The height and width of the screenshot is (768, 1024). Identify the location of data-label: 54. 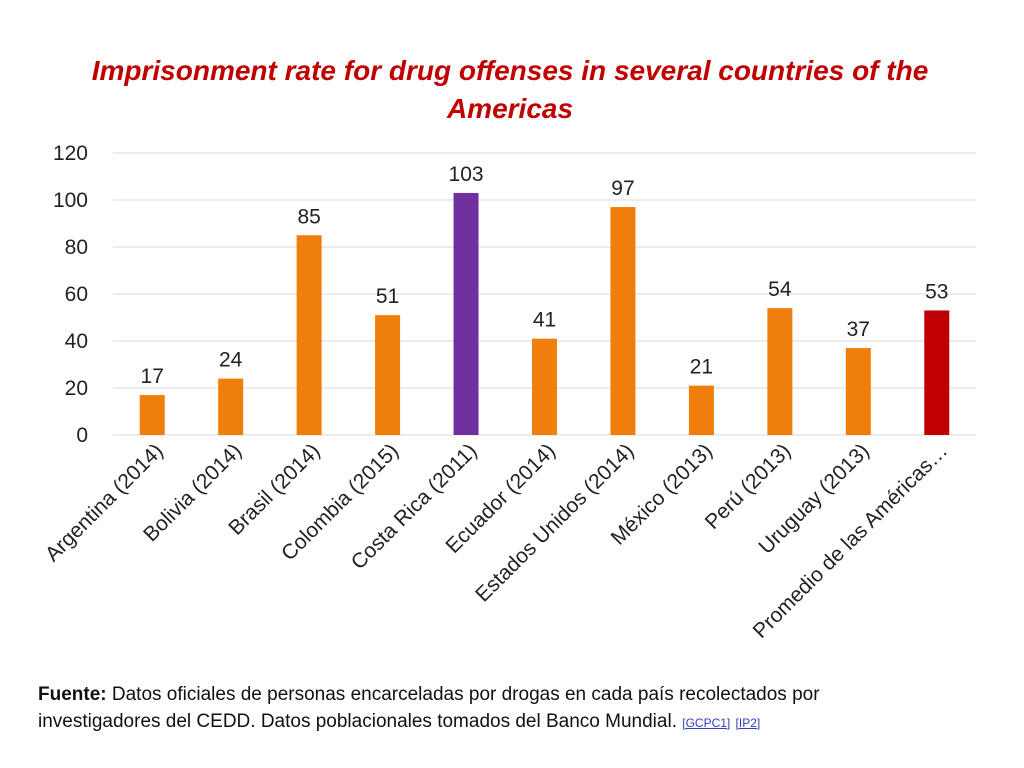
(780, 289).